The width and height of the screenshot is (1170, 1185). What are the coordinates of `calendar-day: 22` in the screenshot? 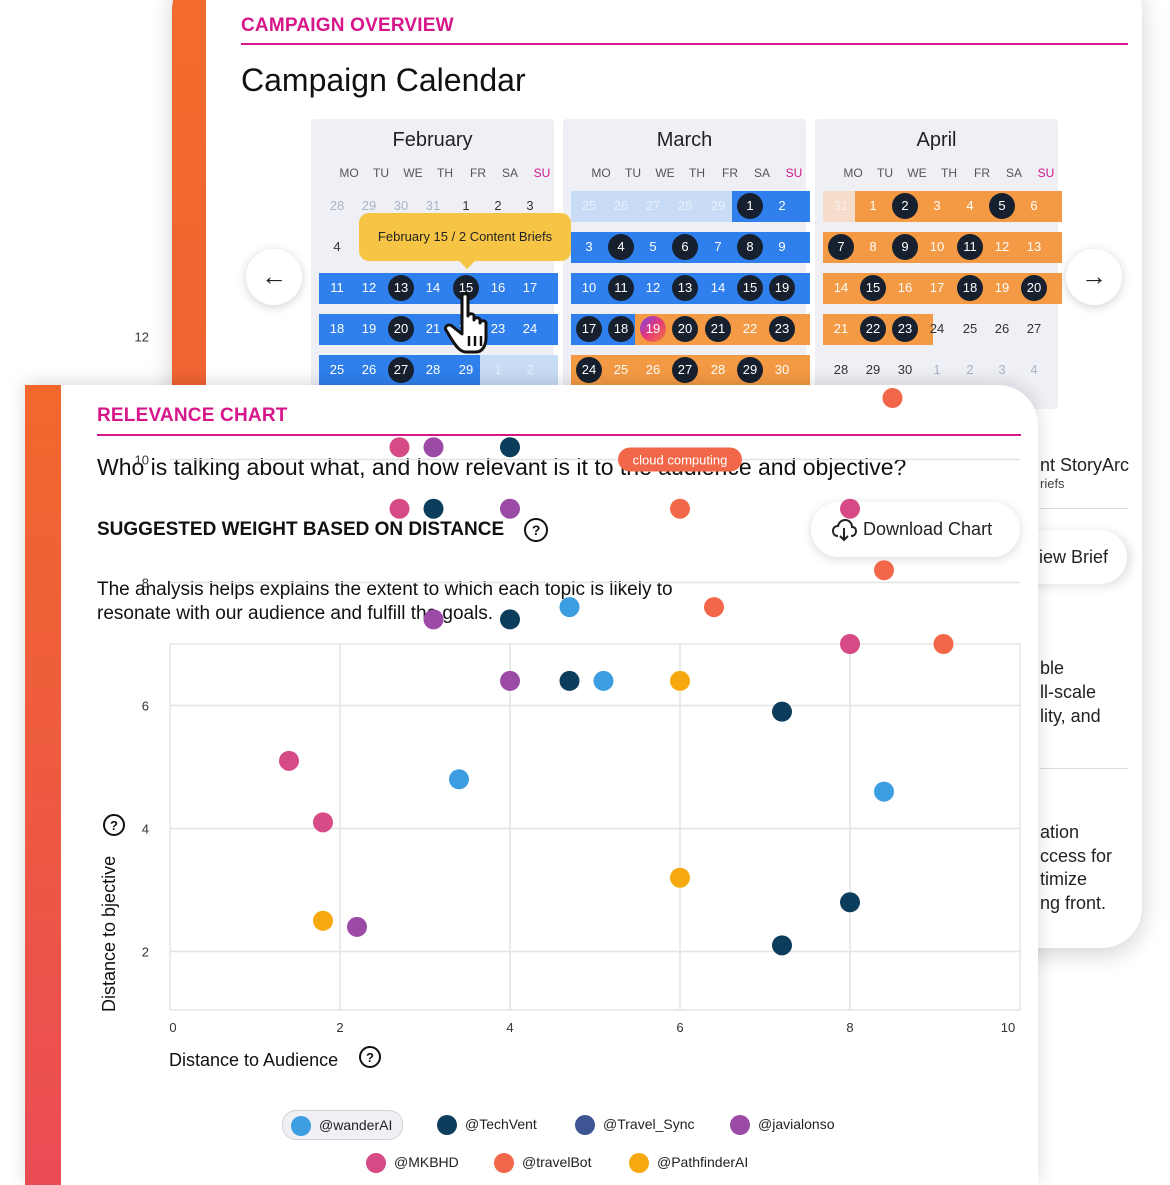 It's located at (750, 328).